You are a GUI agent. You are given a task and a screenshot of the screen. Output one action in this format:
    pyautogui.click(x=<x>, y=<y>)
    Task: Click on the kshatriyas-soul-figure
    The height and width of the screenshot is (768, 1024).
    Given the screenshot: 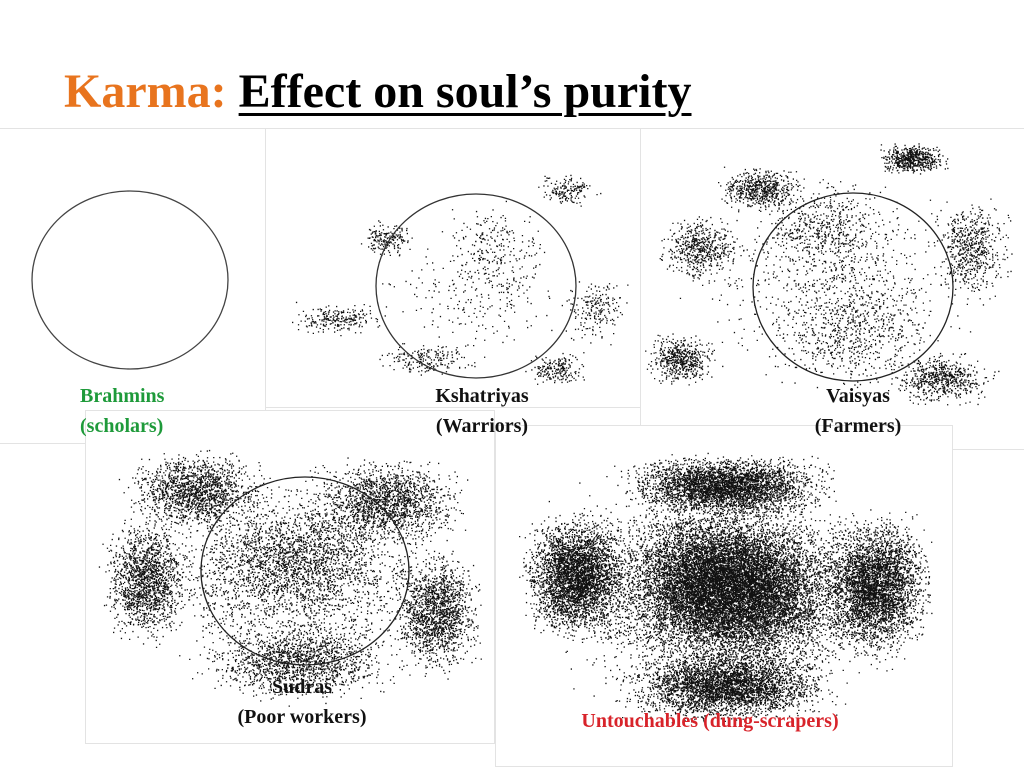 What is the action you would take?
    pyautogui.click(x=460, y=279)
    